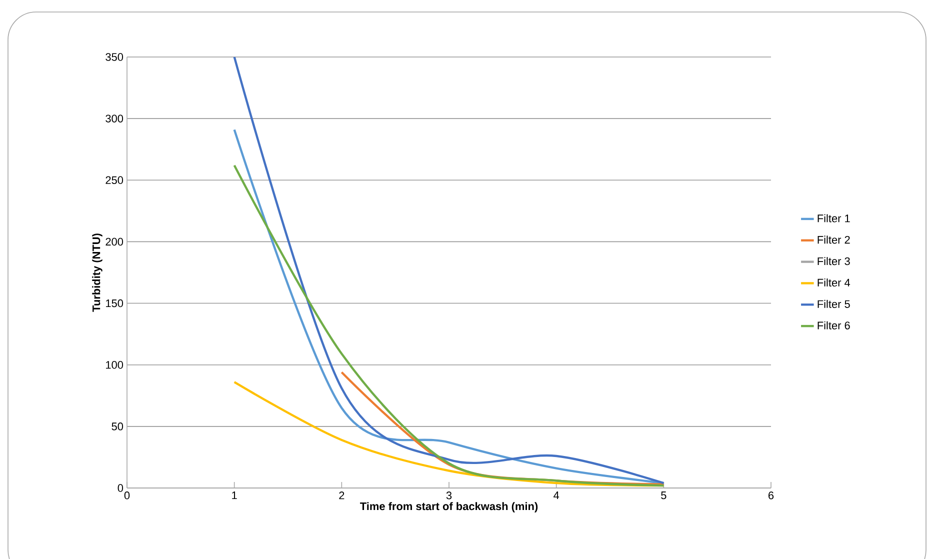 This screenshot has width=934, height=559. What do you see at coordinates (118, 426) in the screenshot?
I see `y-tick-label: 50` at bounding box center [118, 426].